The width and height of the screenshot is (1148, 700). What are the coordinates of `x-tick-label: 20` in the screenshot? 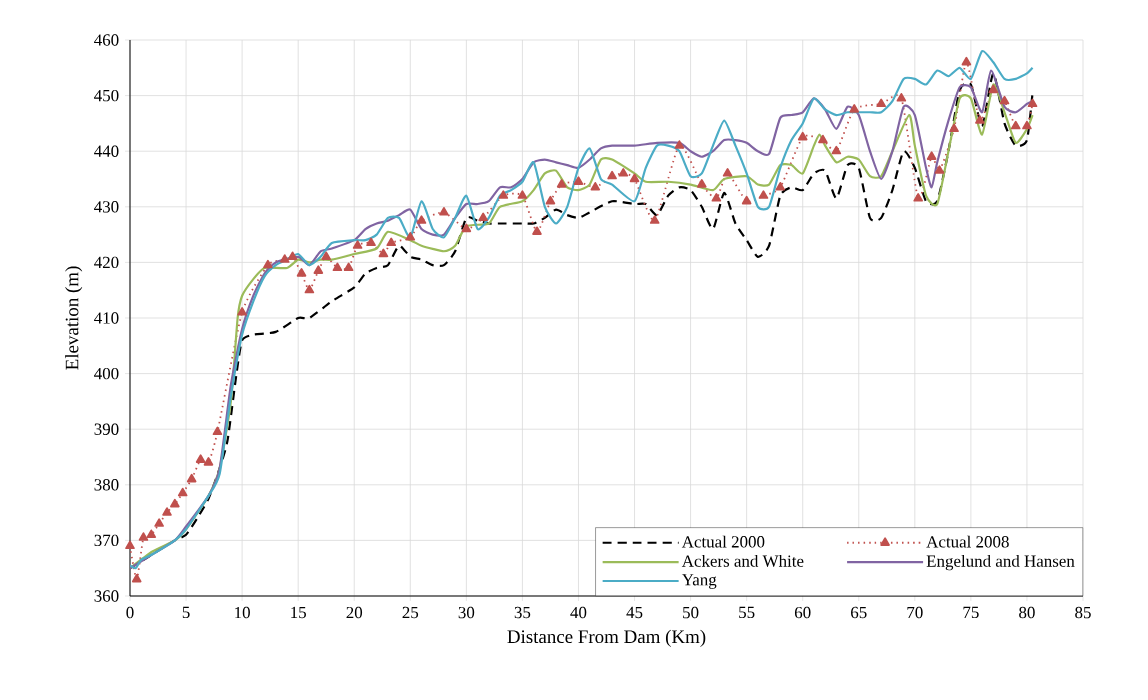 It's located at (354, 612).